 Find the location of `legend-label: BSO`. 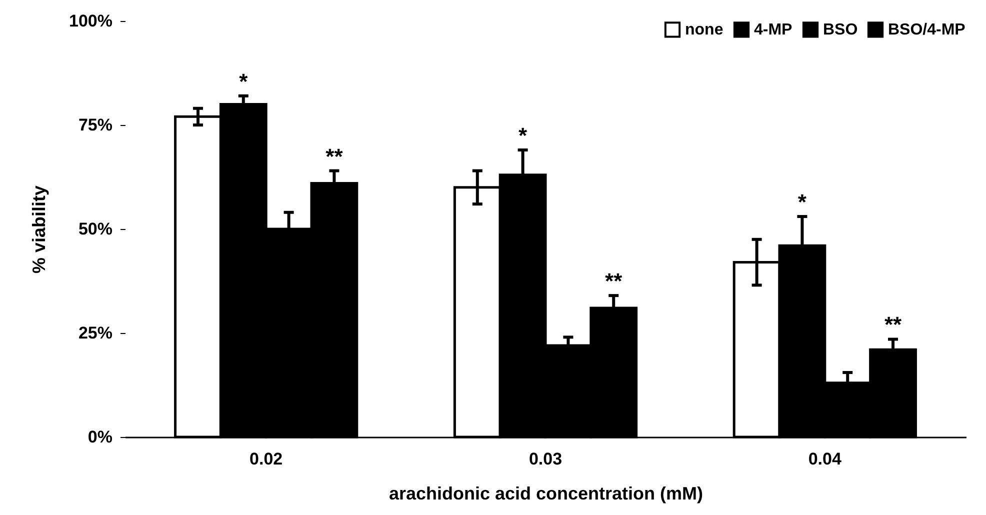

legend-label: BSO is located at coordinates (840, 30).